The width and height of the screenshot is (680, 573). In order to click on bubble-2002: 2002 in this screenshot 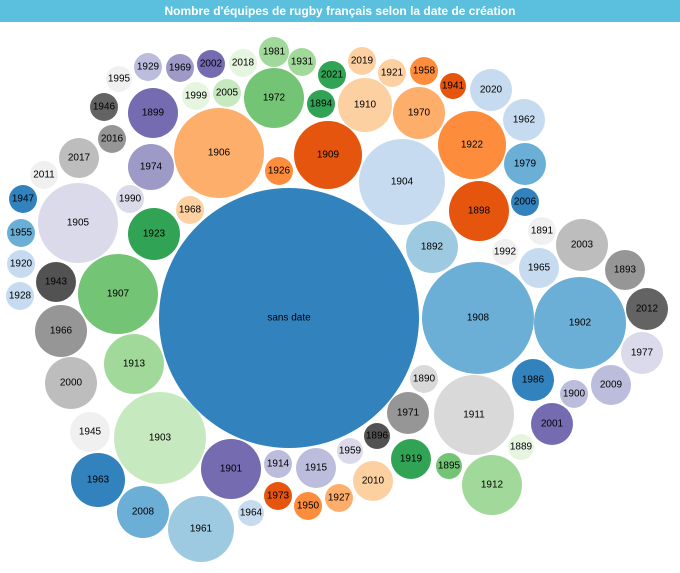, I will do `click(211, 64)`.